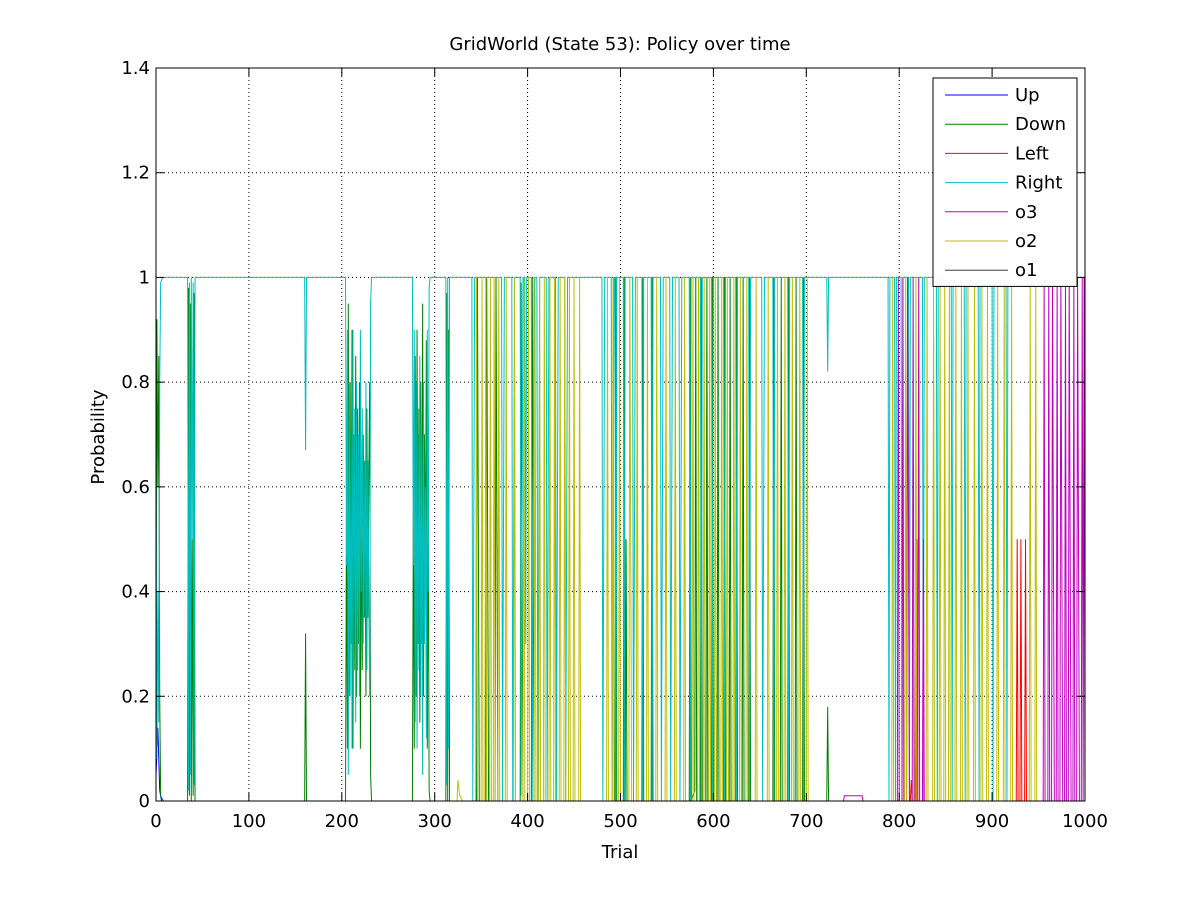  What do you see at coordinates (135, 592) in the screenshot?
I see `y-tick-label: 0.4` at bounding box center [135, 592].